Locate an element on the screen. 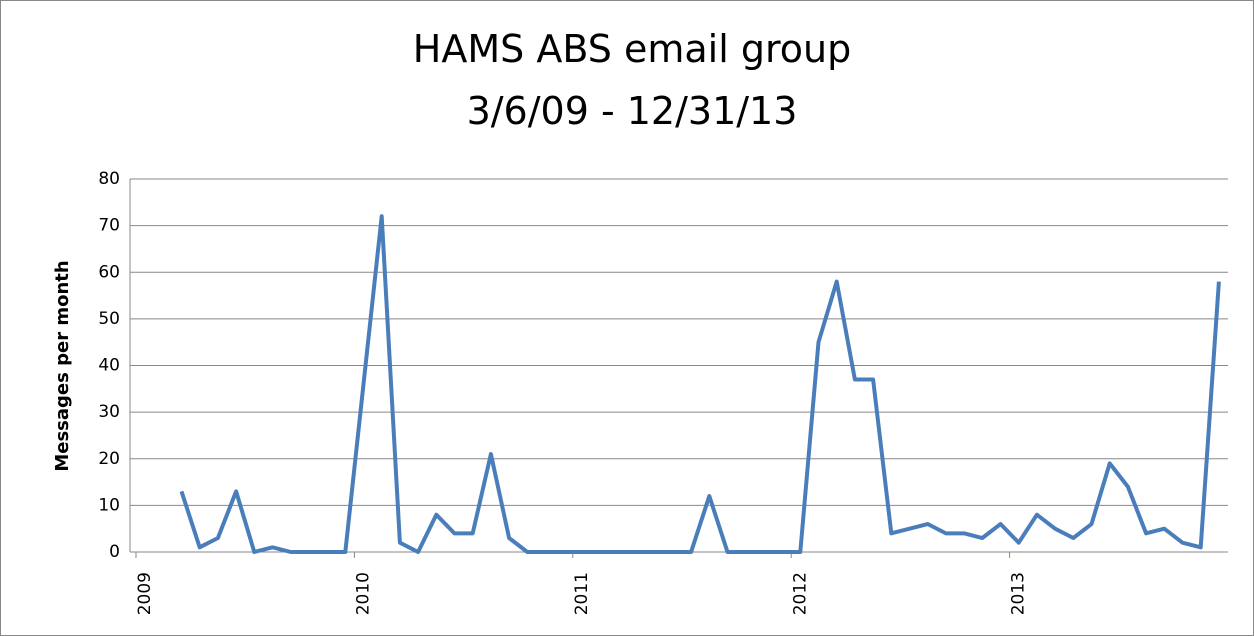  y-axis-label: Messages per month is located at coordinates (62, 365).